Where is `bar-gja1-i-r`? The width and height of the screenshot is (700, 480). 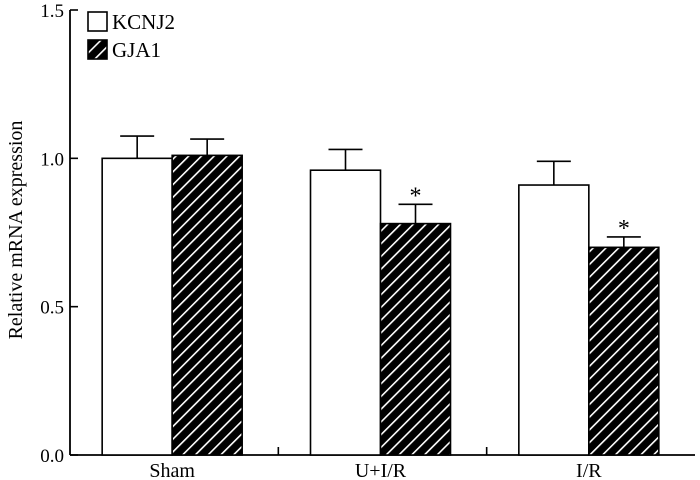
bar-gja1-i-r is located at coordinates (624, 351).